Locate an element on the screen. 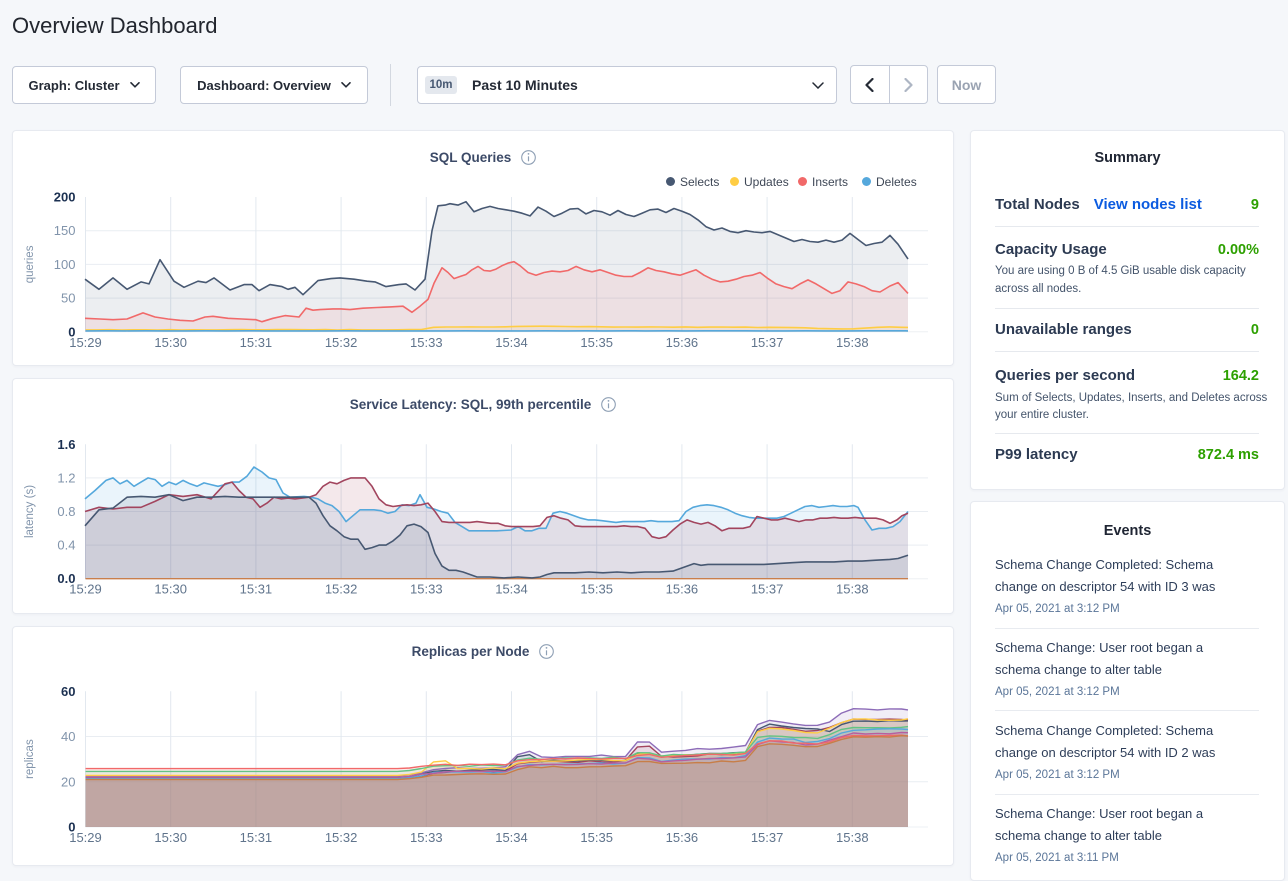 This screenshot has width=1288, height=881. svg-text: 20 is located at coordinates (68, 781).